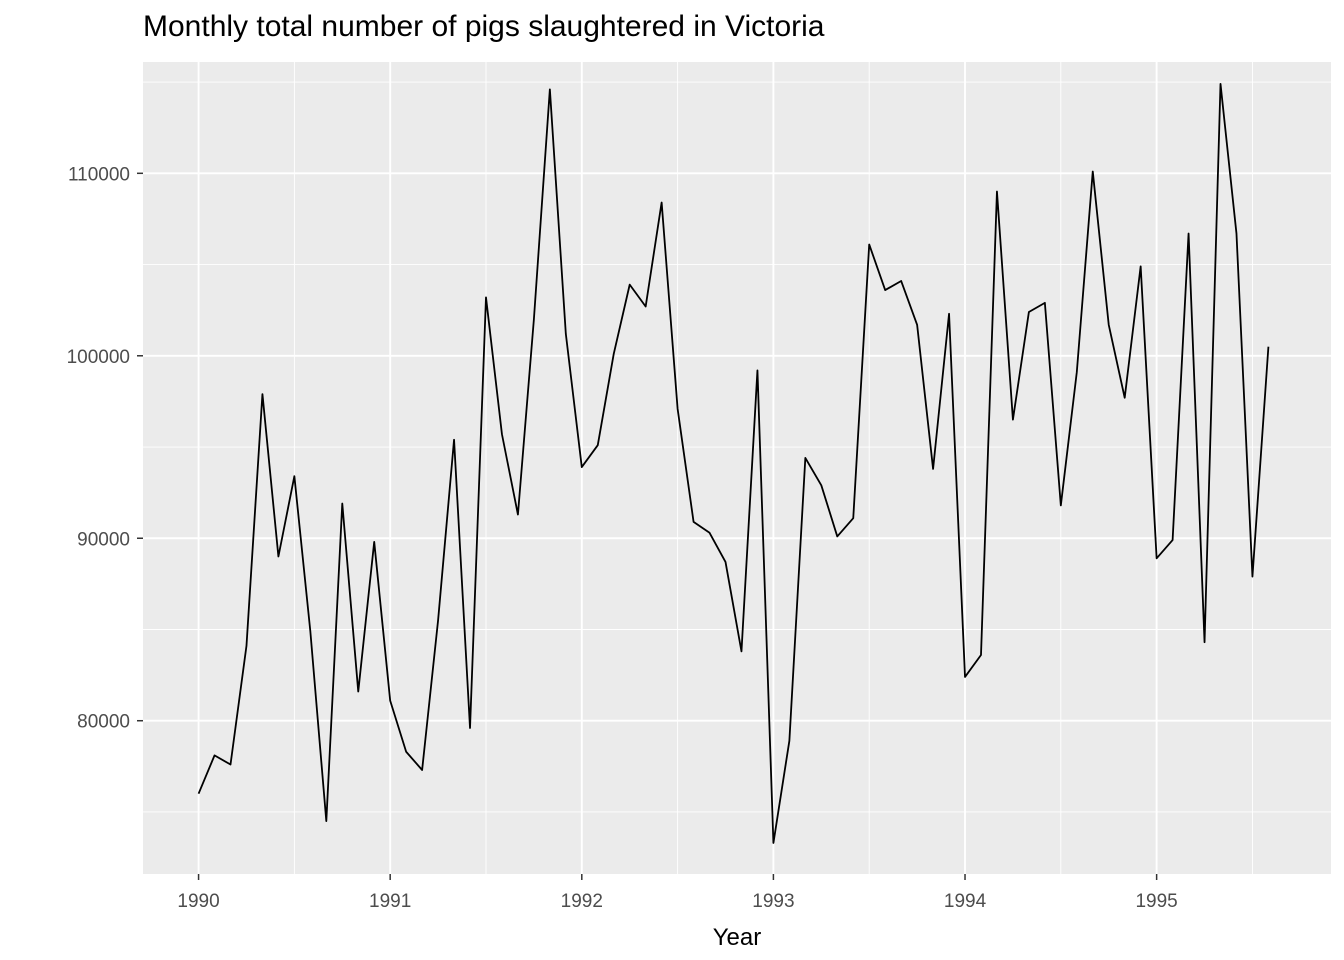 This screenshot has width=1344, height=960. I want to click on x-tick-label: 1993, so click(773, 901).